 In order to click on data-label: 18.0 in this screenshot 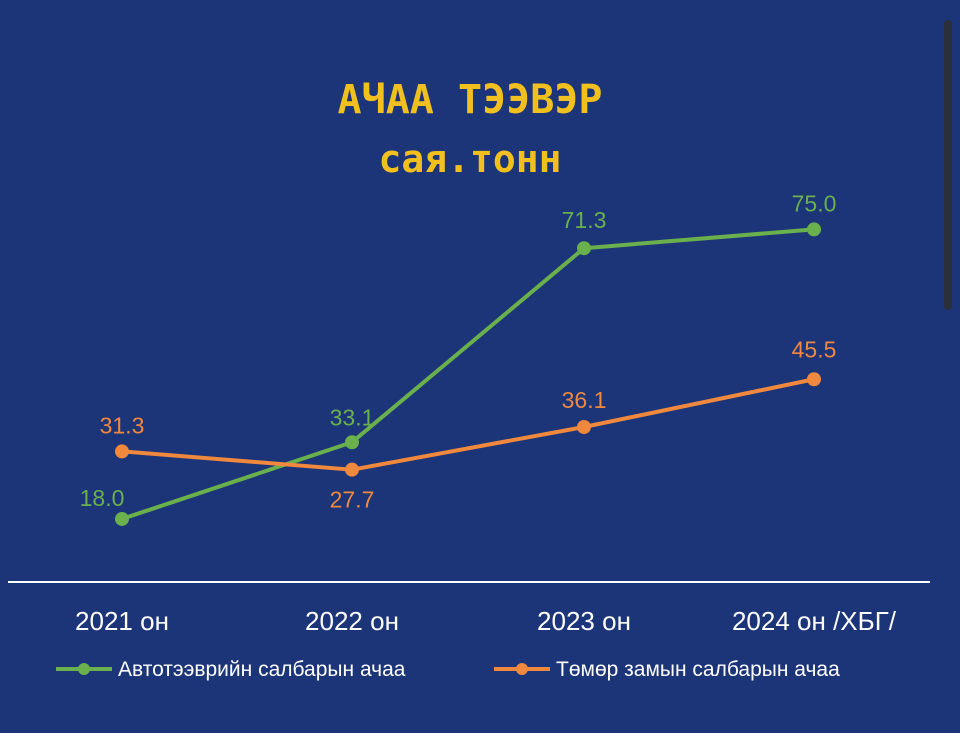, I will do `click(102, 498)`.